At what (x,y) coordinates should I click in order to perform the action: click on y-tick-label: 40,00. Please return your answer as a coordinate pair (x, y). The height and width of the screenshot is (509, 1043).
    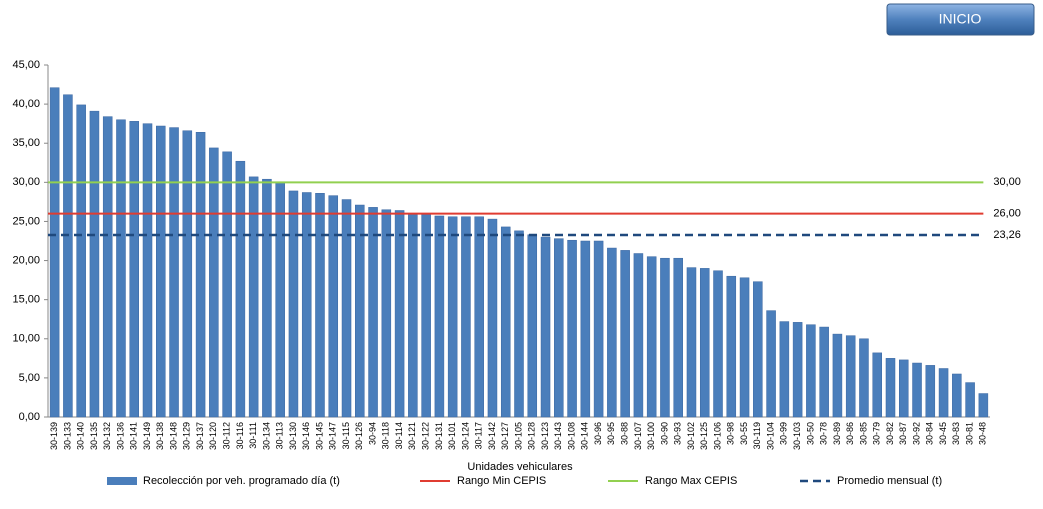
    Looking at the image, I should click on (26, 104).